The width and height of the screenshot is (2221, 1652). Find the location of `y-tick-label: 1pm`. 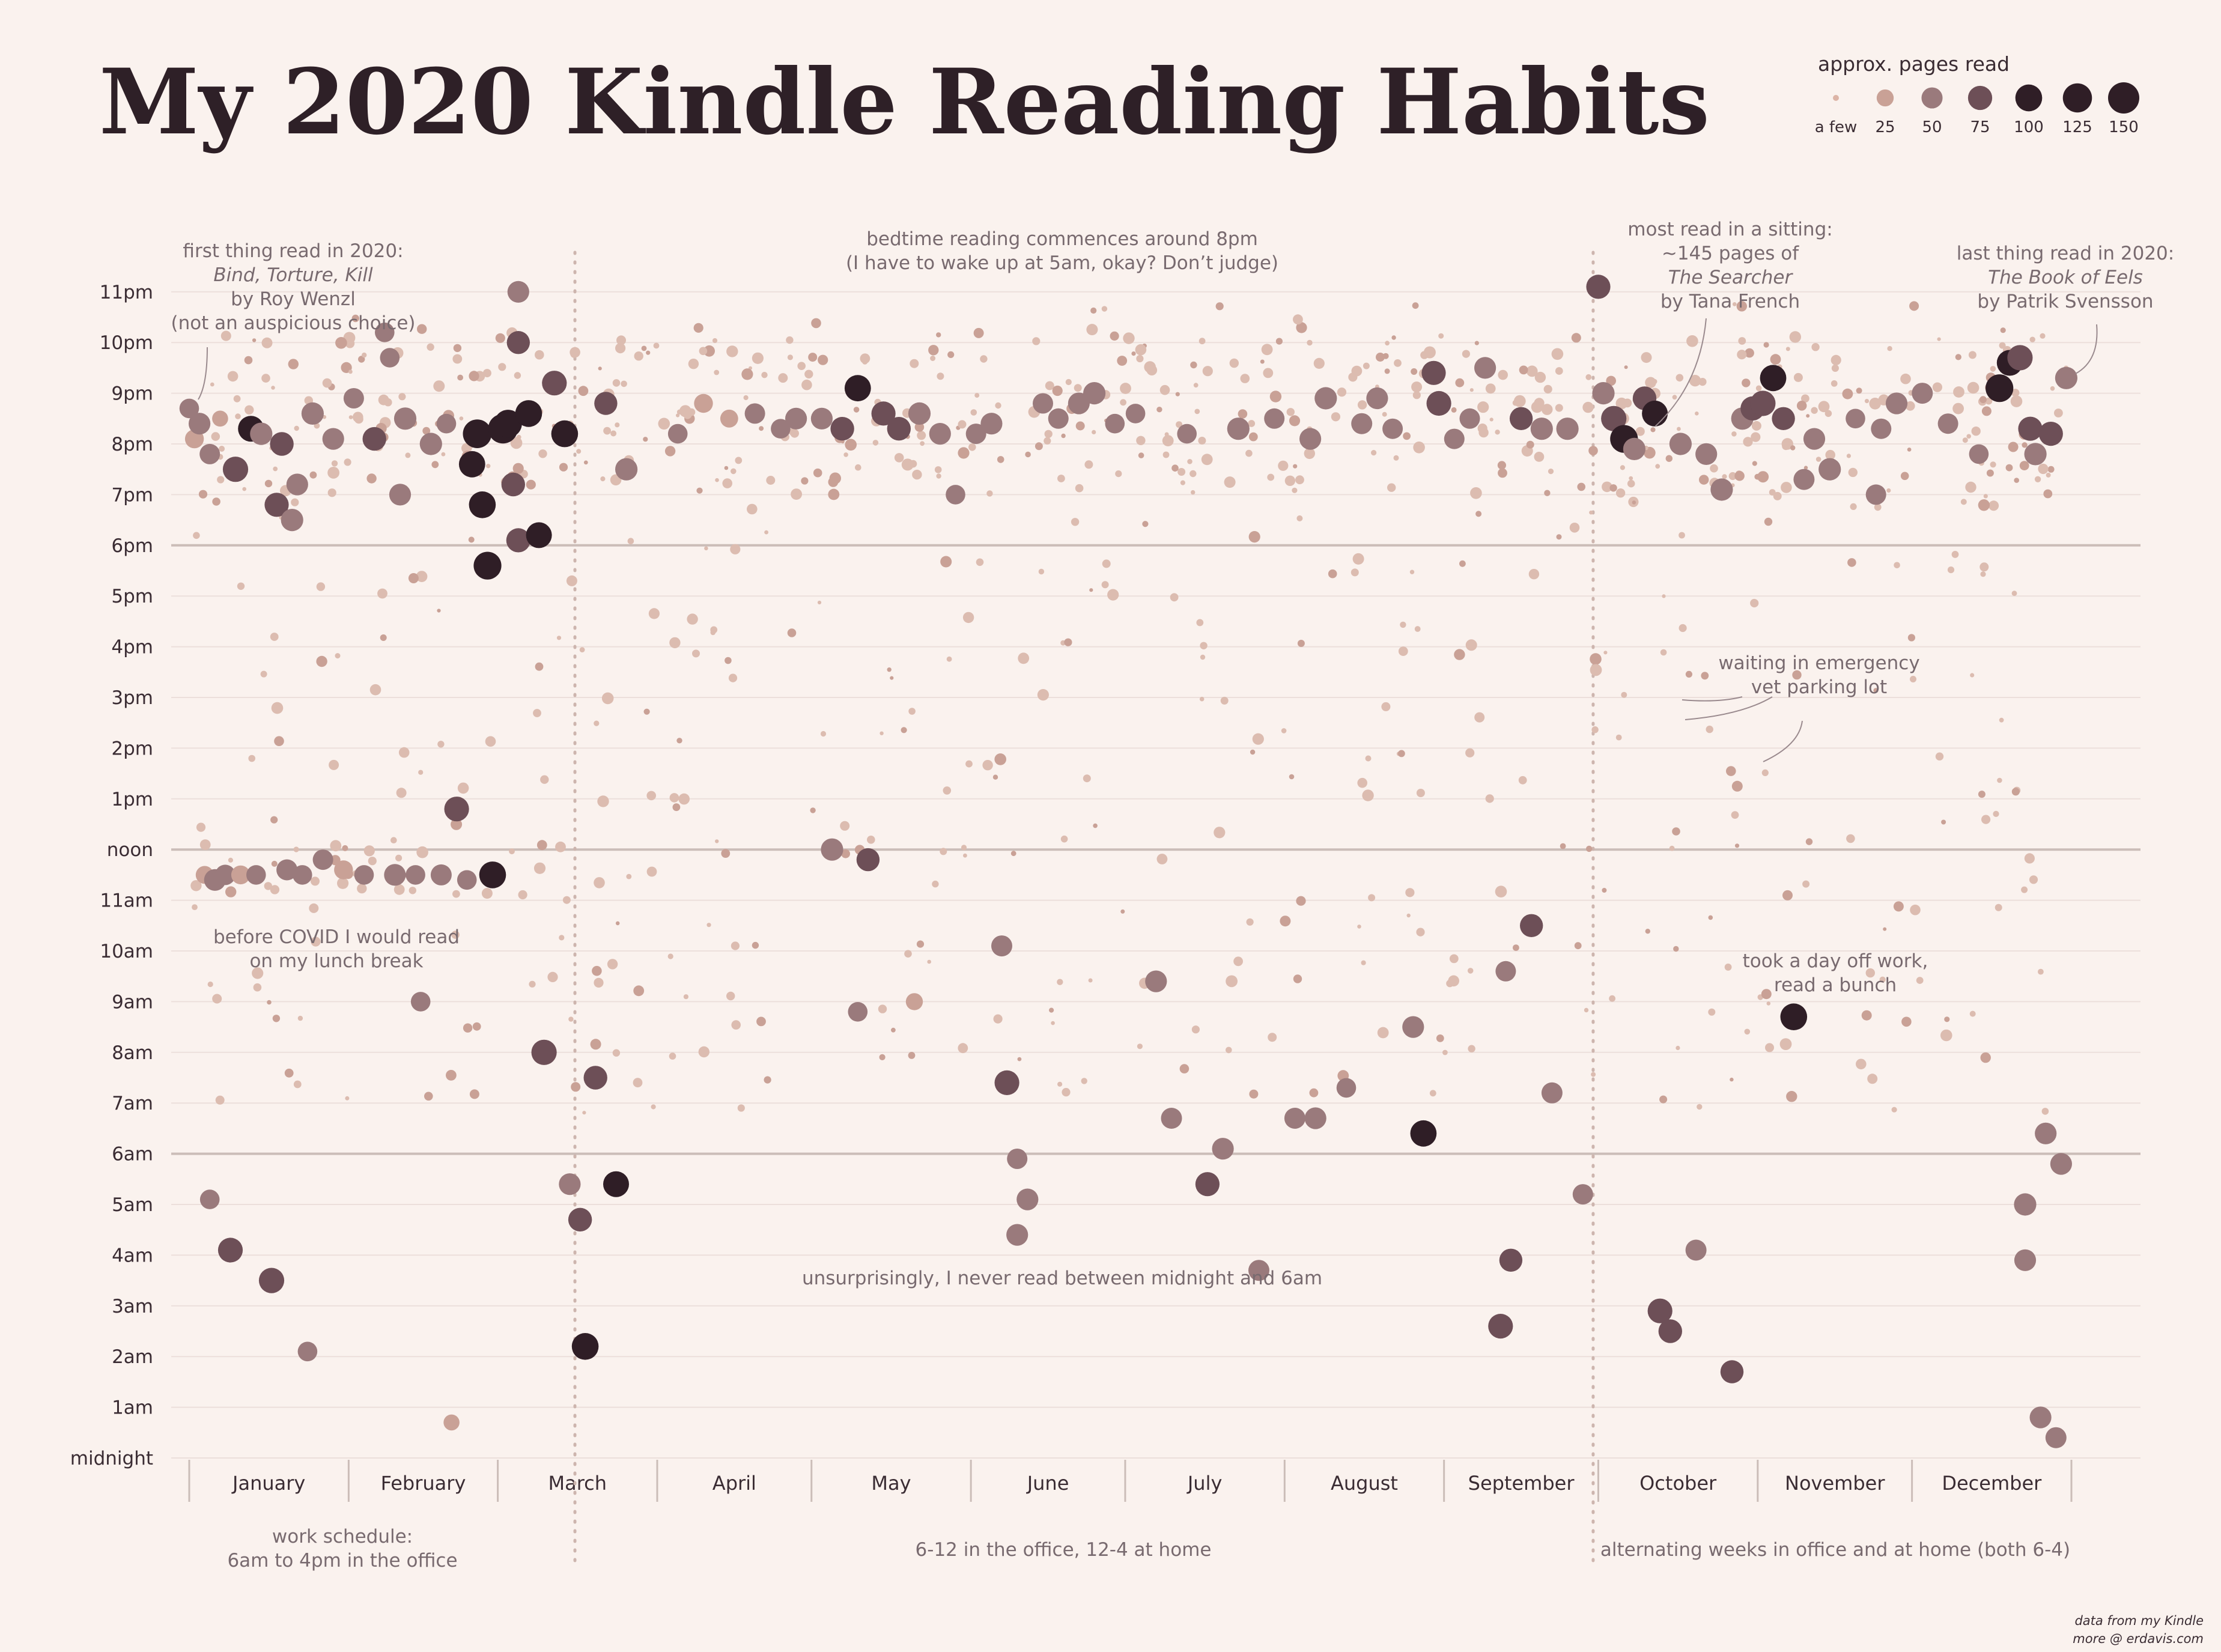

y-tick-label: 1pm is located at coordinates (132, 800).